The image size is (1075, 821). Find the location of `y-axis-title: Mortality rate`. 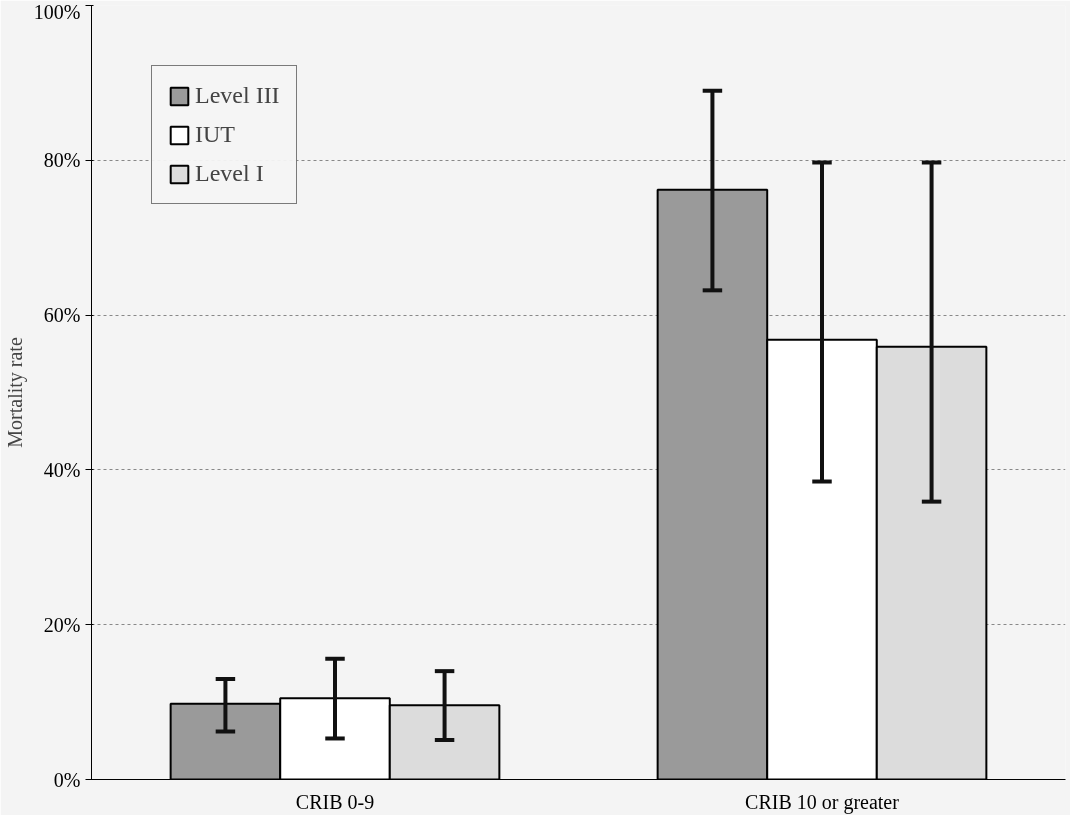

y-axis-title: Mortality rate is located at coordinates (15, 392).